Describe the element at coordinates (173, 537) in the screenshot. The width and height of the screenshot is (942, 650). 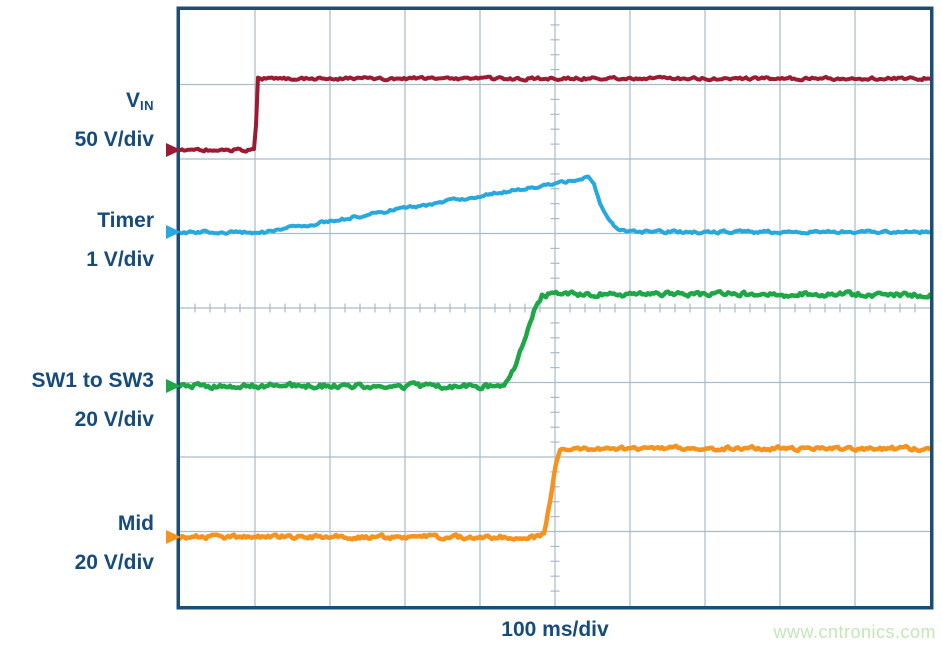
I see `trace-marker-mid` at that location.